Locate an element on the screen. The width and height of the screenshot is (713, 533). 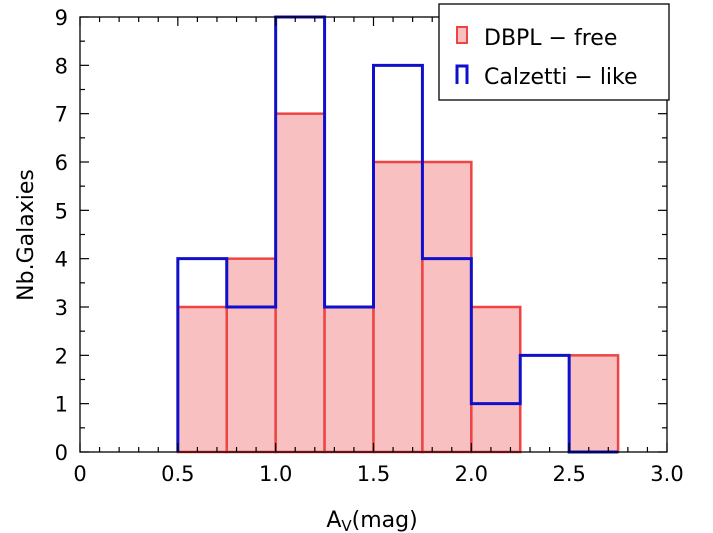
y-tick-label: 1 is located at coordinates (61, 405).